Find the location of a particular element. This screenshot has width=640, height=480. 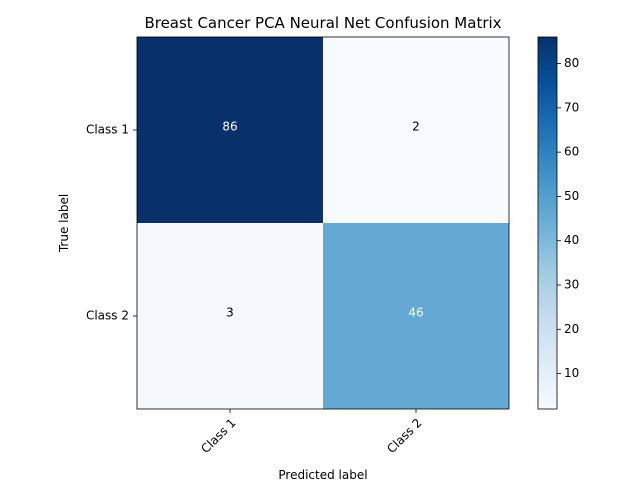

cell-value-label: 46 is located at coordinates (415, 313).